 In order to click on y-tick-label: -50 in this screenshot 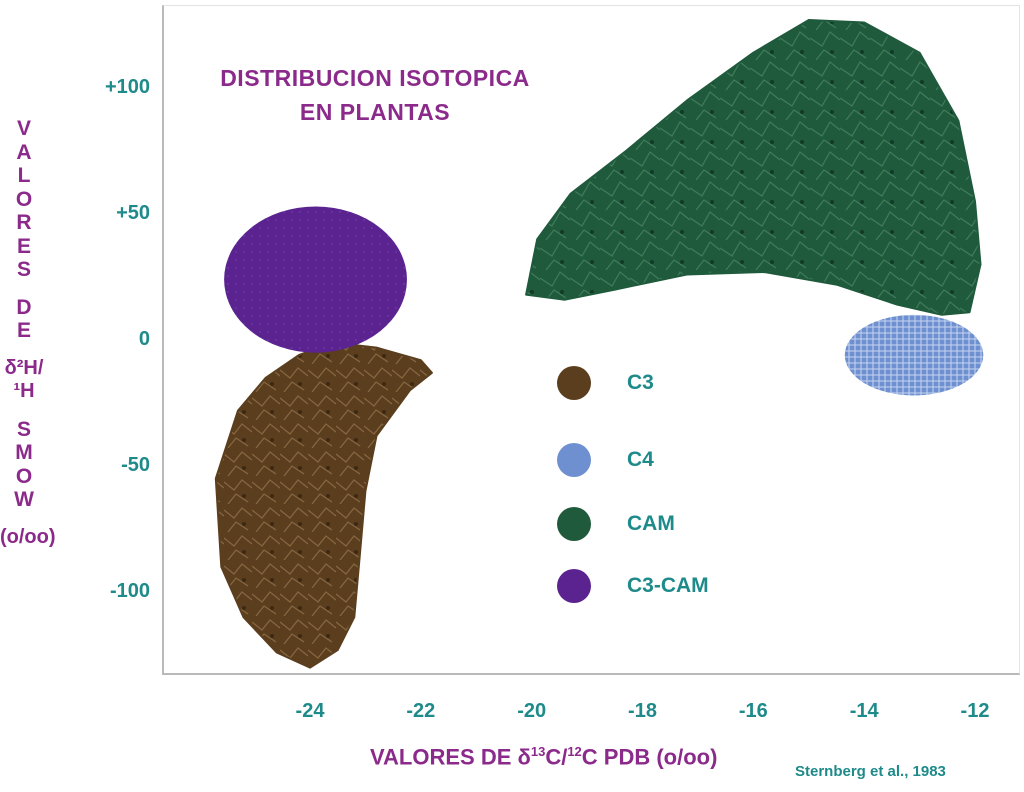, I will do `click(135, 465)`.